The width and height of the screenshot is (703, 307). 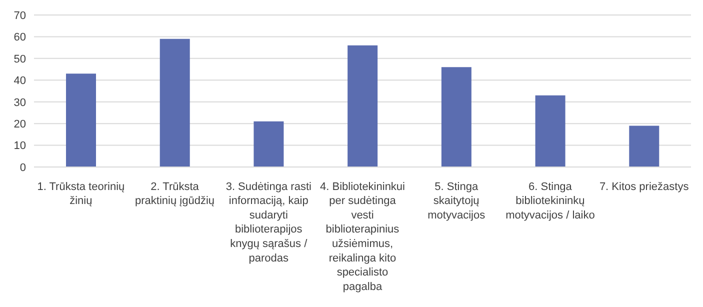 What do you see at coordinates (550, 201) in the screenshot?
I see `x-tick-label: 6. Stinga bibliotekininkų motyvacijos / laiko` at bounding box center [550, 201].